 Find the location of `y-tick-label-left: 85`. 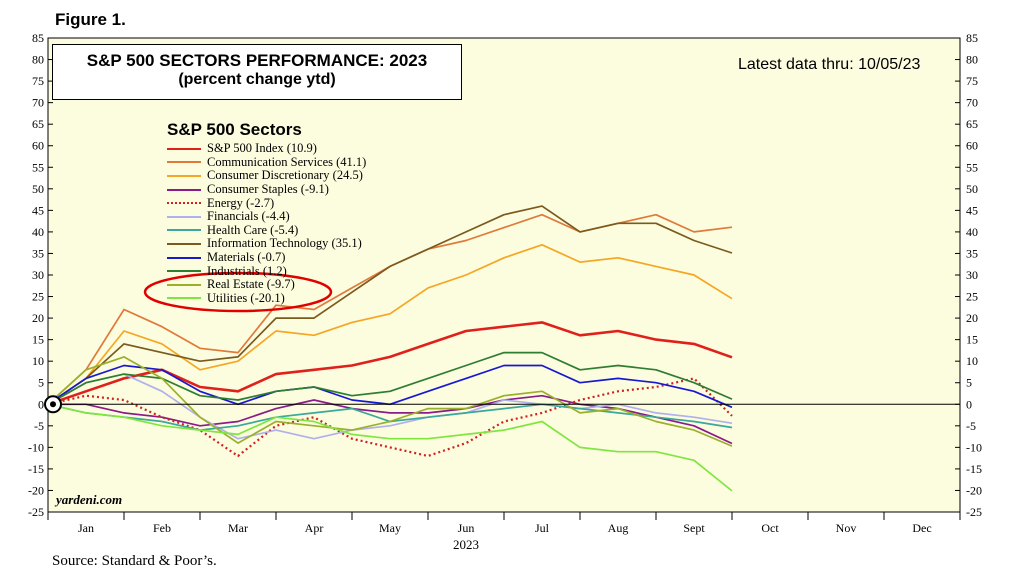

y-tick-label-left: 85 is located at coordinates (38, 38).